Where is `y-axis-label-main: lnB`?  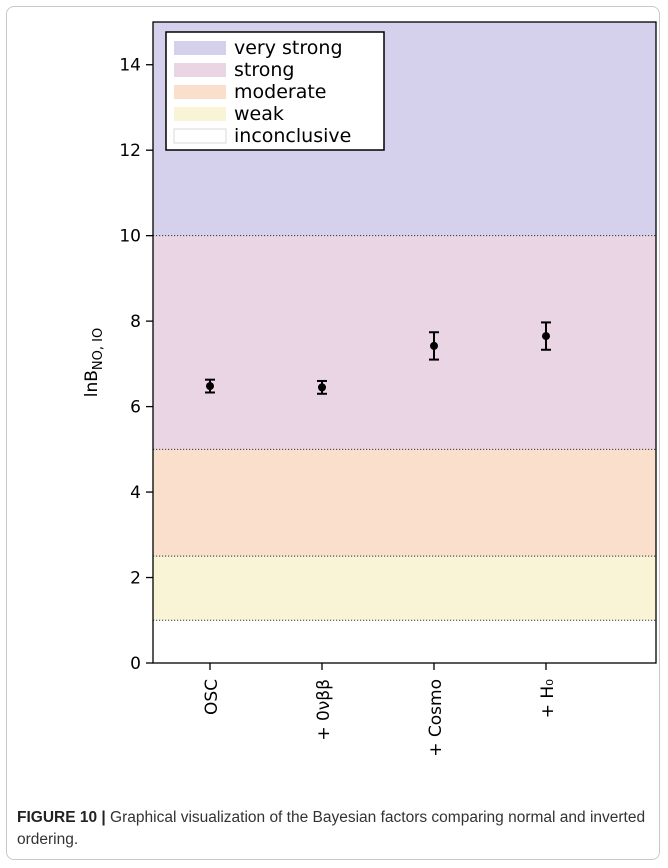 y-axis-label-main: lnB is located at coordinates (92, 383).